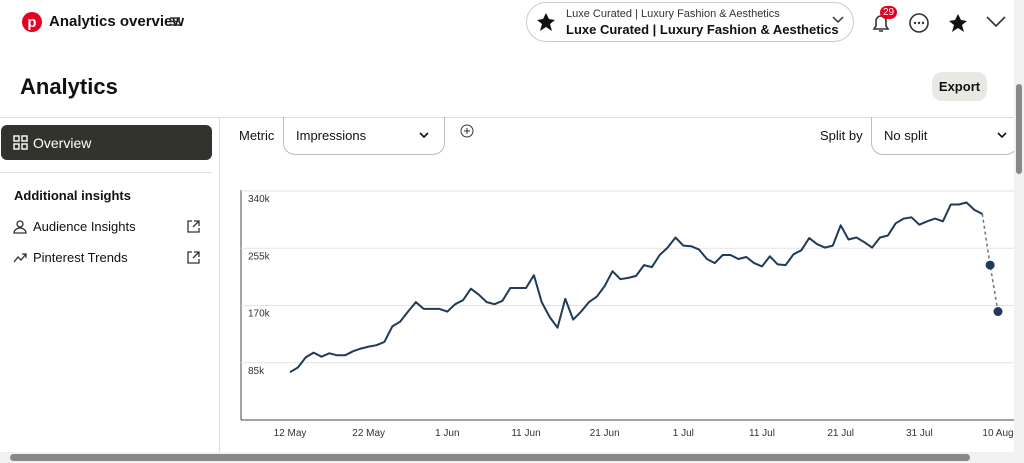 The width and height of the screenshot is (1024, 463). What do you see at coordinates (80, 257) in the screenshot?
I see `trends-link: Pinterest Trends` at bounding box center [80, 257].